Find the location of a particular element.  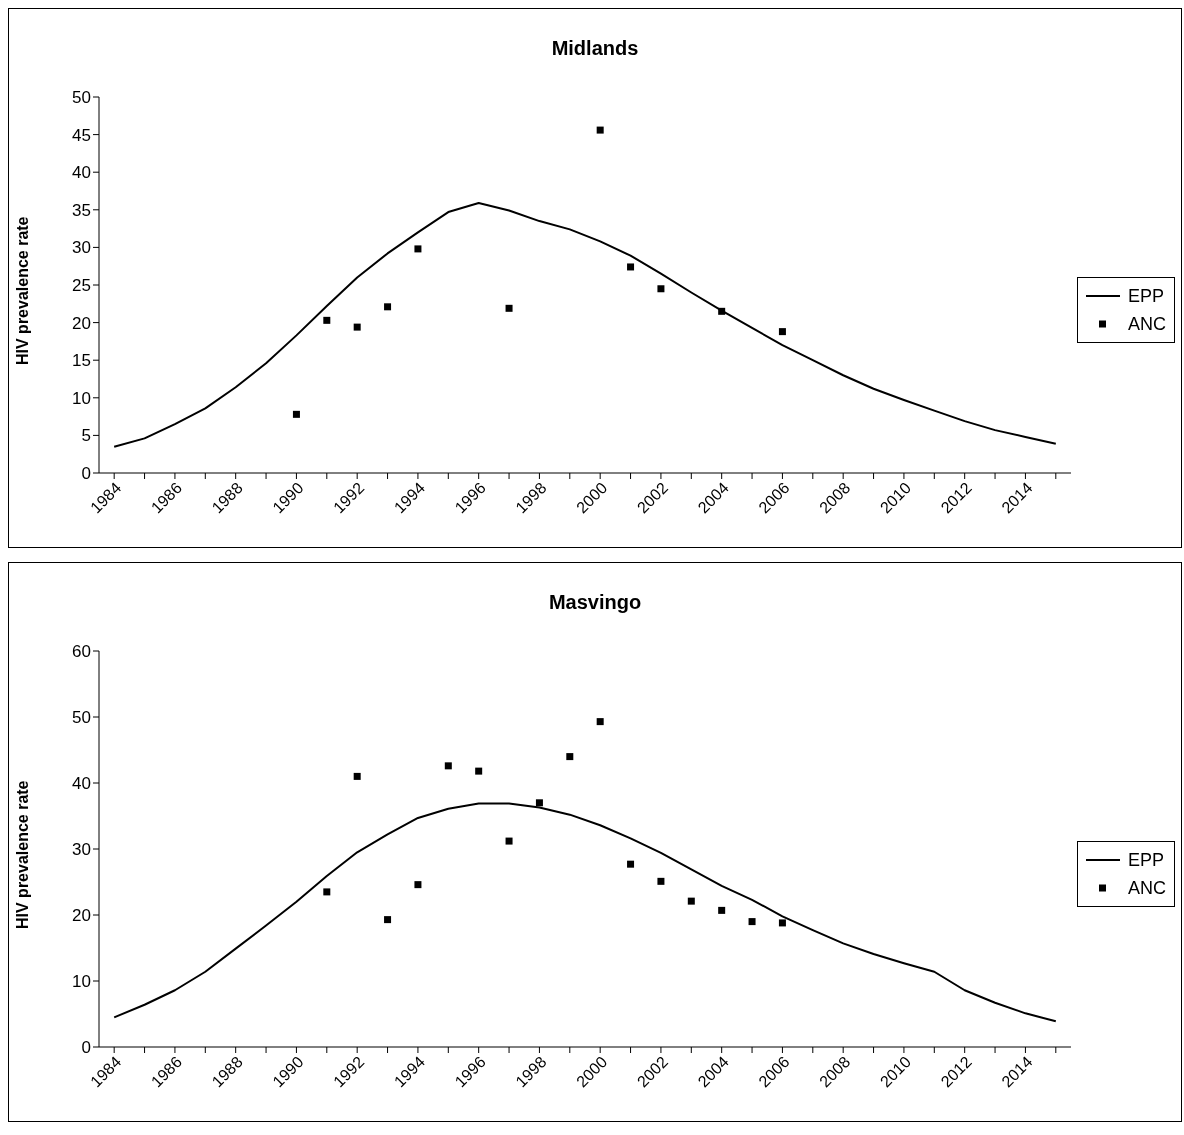

y-tick-label: 25 is located at coordinates (81, 286).